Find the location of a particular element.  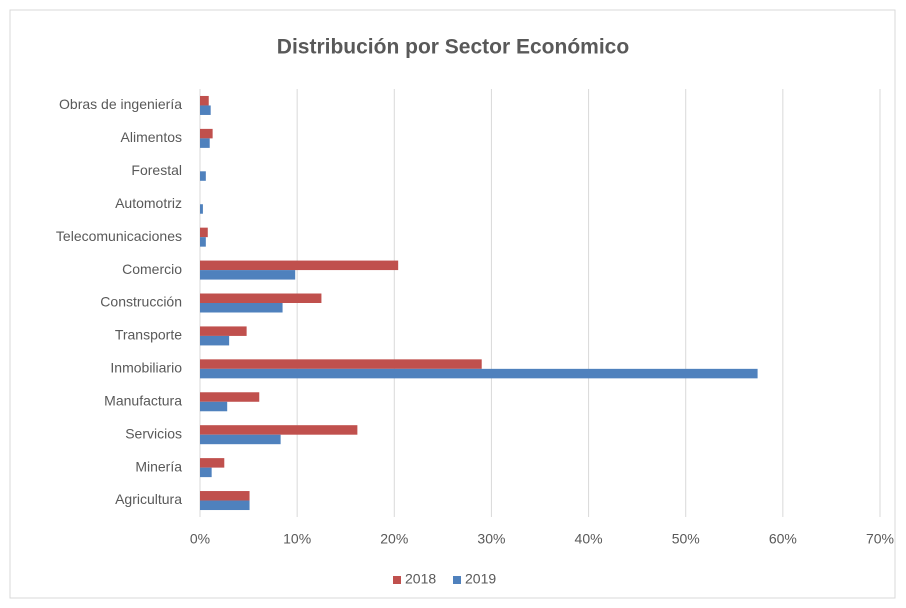

y-tick-label: Servicios is located at coordinates (153, 433).